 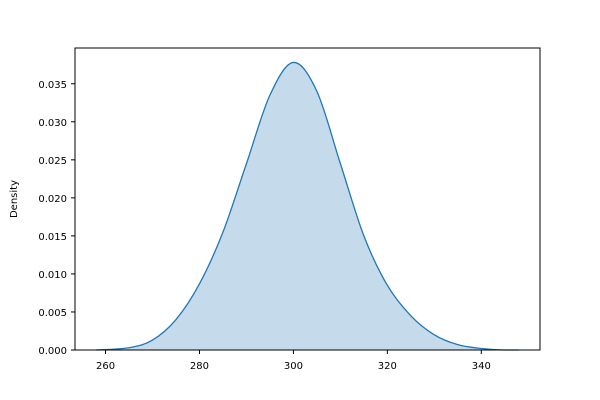 What do you see at coordinates (52, 351) in the screenshot?
I see `y-tick-label: 0.000` at bounding box center [52, 351].